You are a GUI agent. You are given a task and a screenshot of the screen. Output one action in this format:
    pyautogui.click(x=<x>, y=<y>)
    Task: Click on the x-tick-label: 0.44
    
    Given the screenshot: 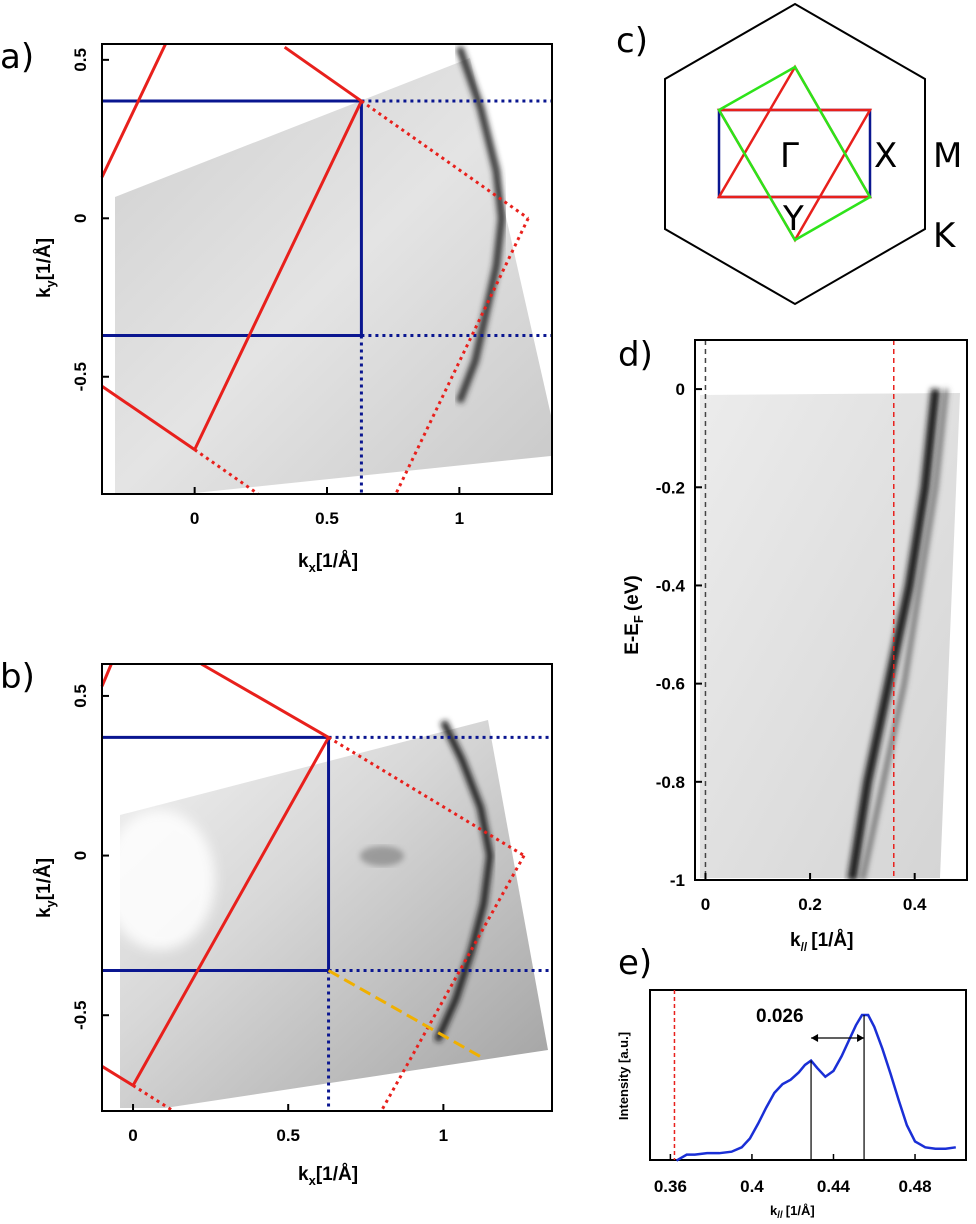 What is the action you would take?
    pyautogui.click(x=834, y=1186)
    